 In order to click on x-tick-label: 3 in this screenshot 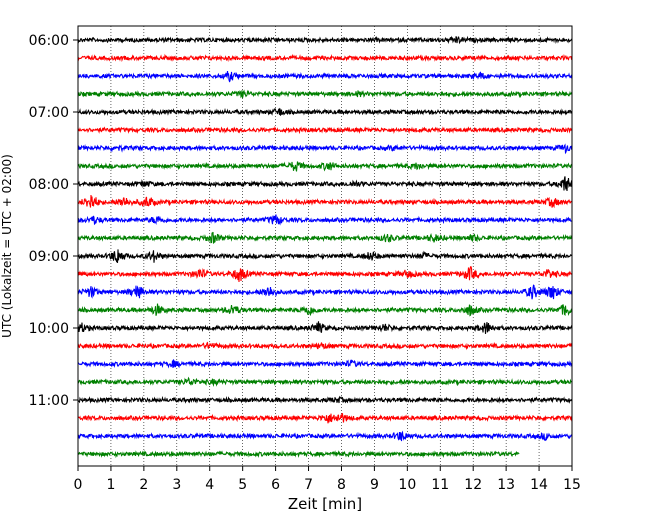, I will do `click(176, 485)`.